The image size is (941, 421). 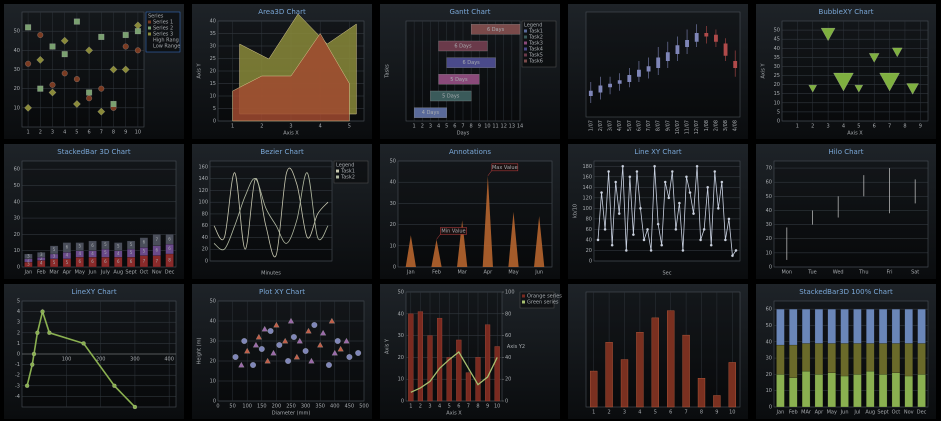 I want to click on y-tick-label: 140, so click(x=203, y=179).